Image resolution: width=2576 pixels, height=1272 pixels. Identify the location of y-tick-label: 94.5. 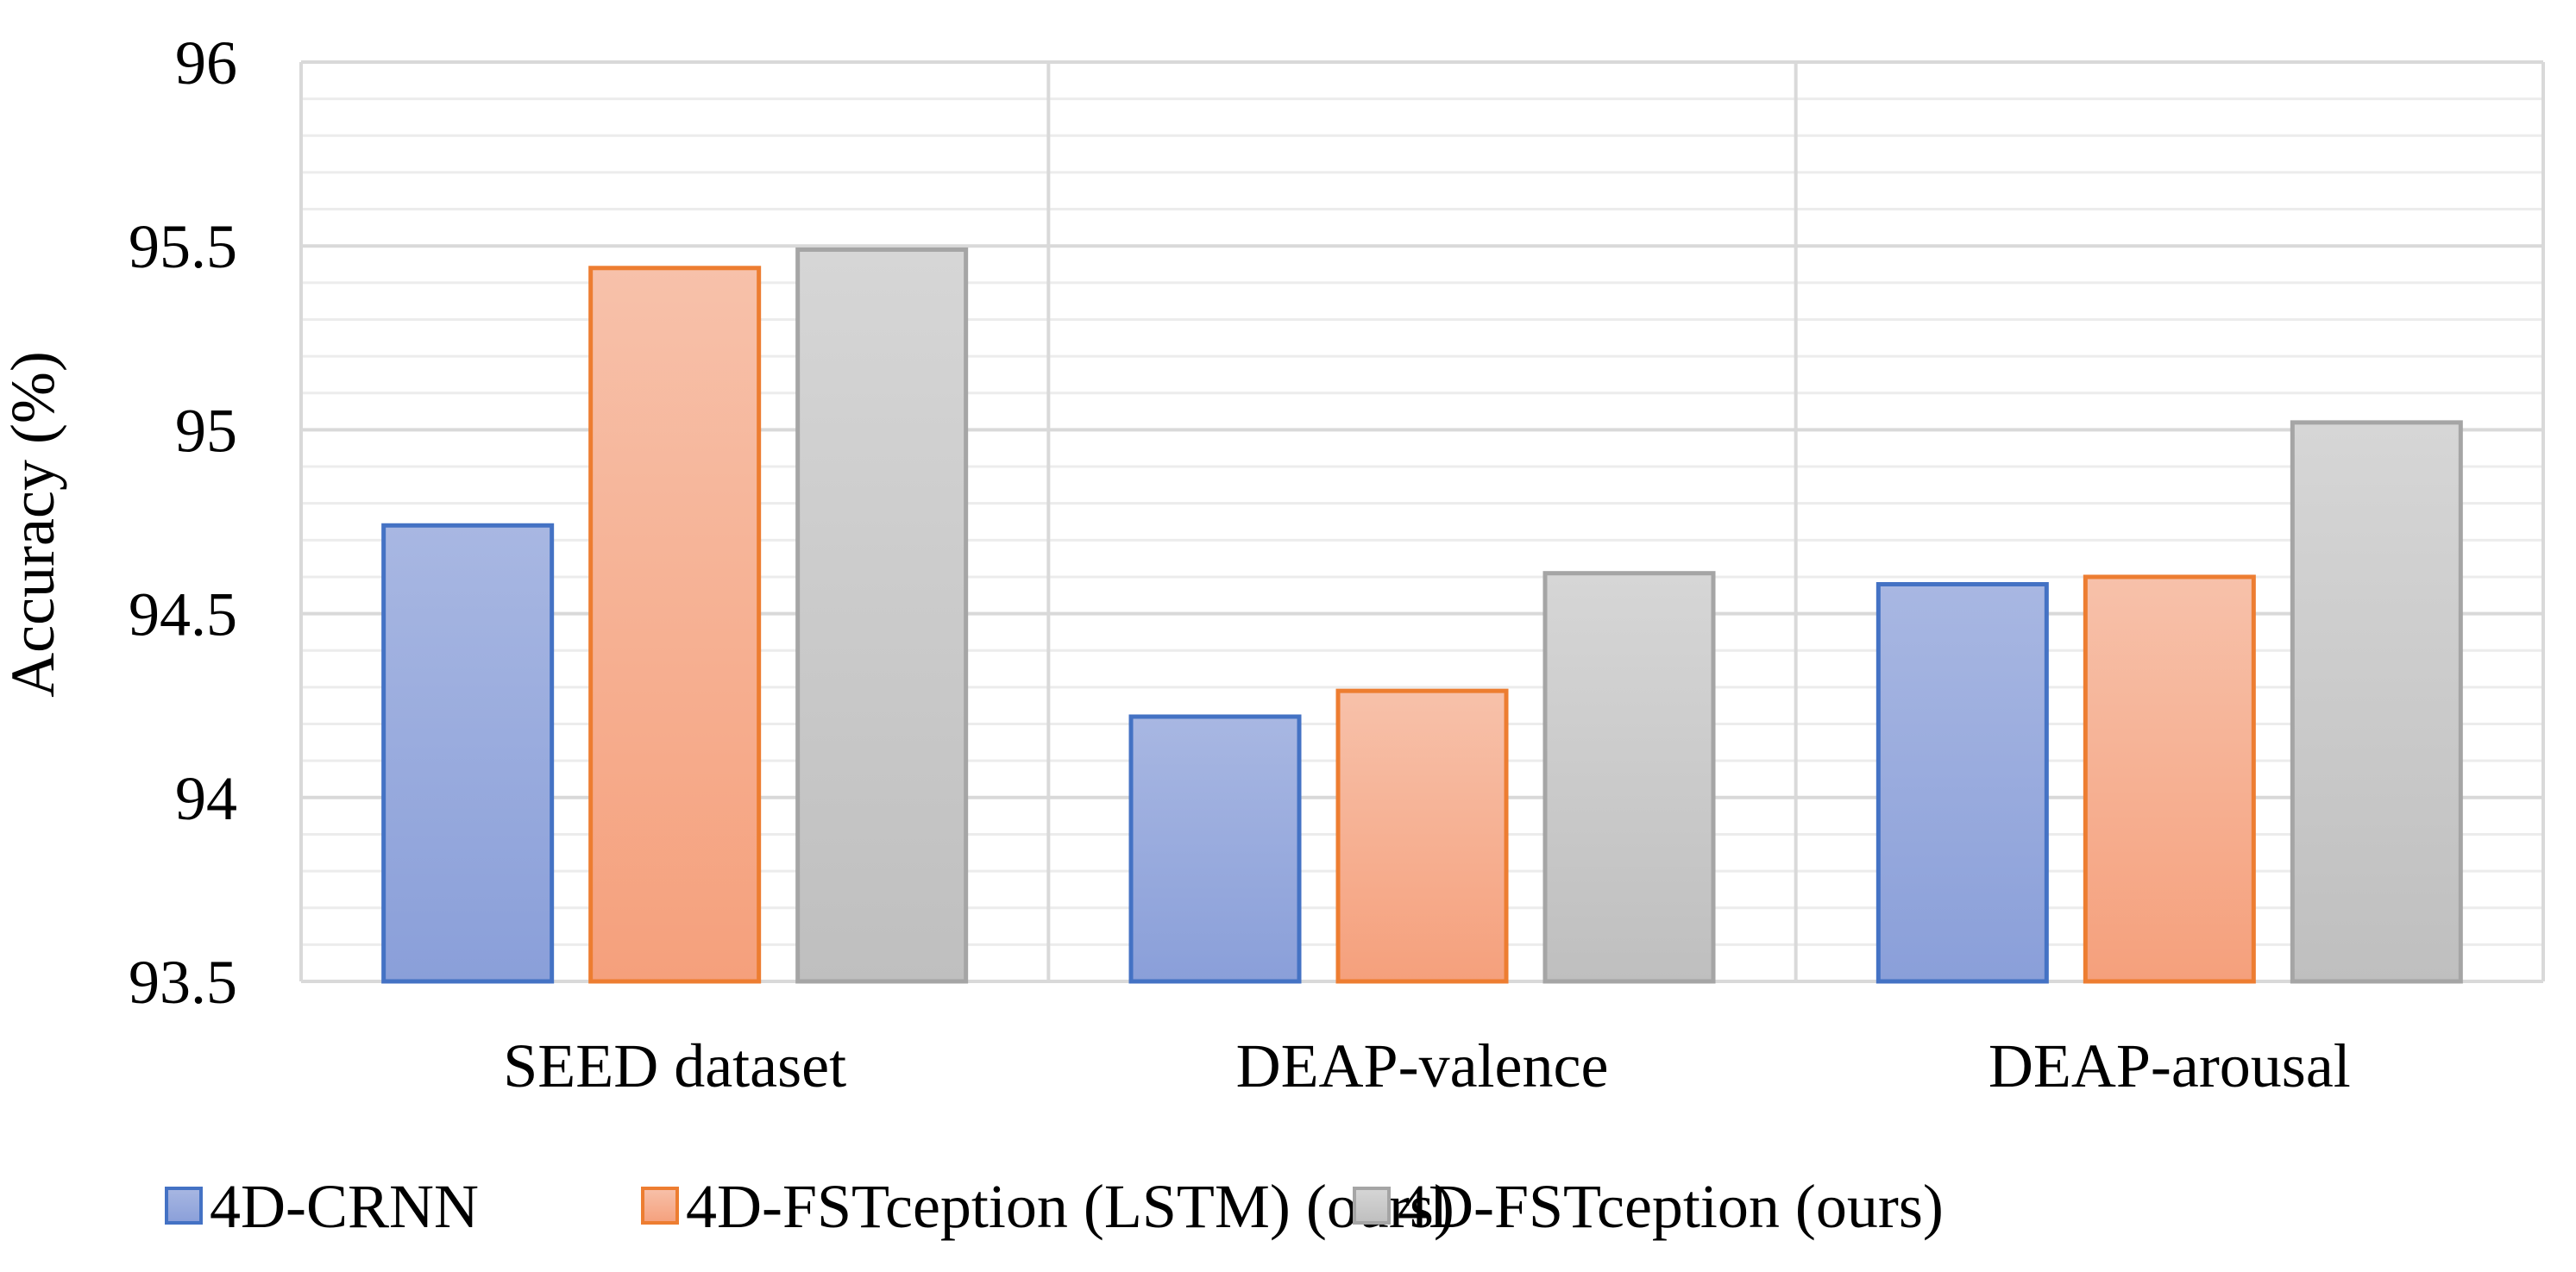
(183, 614).